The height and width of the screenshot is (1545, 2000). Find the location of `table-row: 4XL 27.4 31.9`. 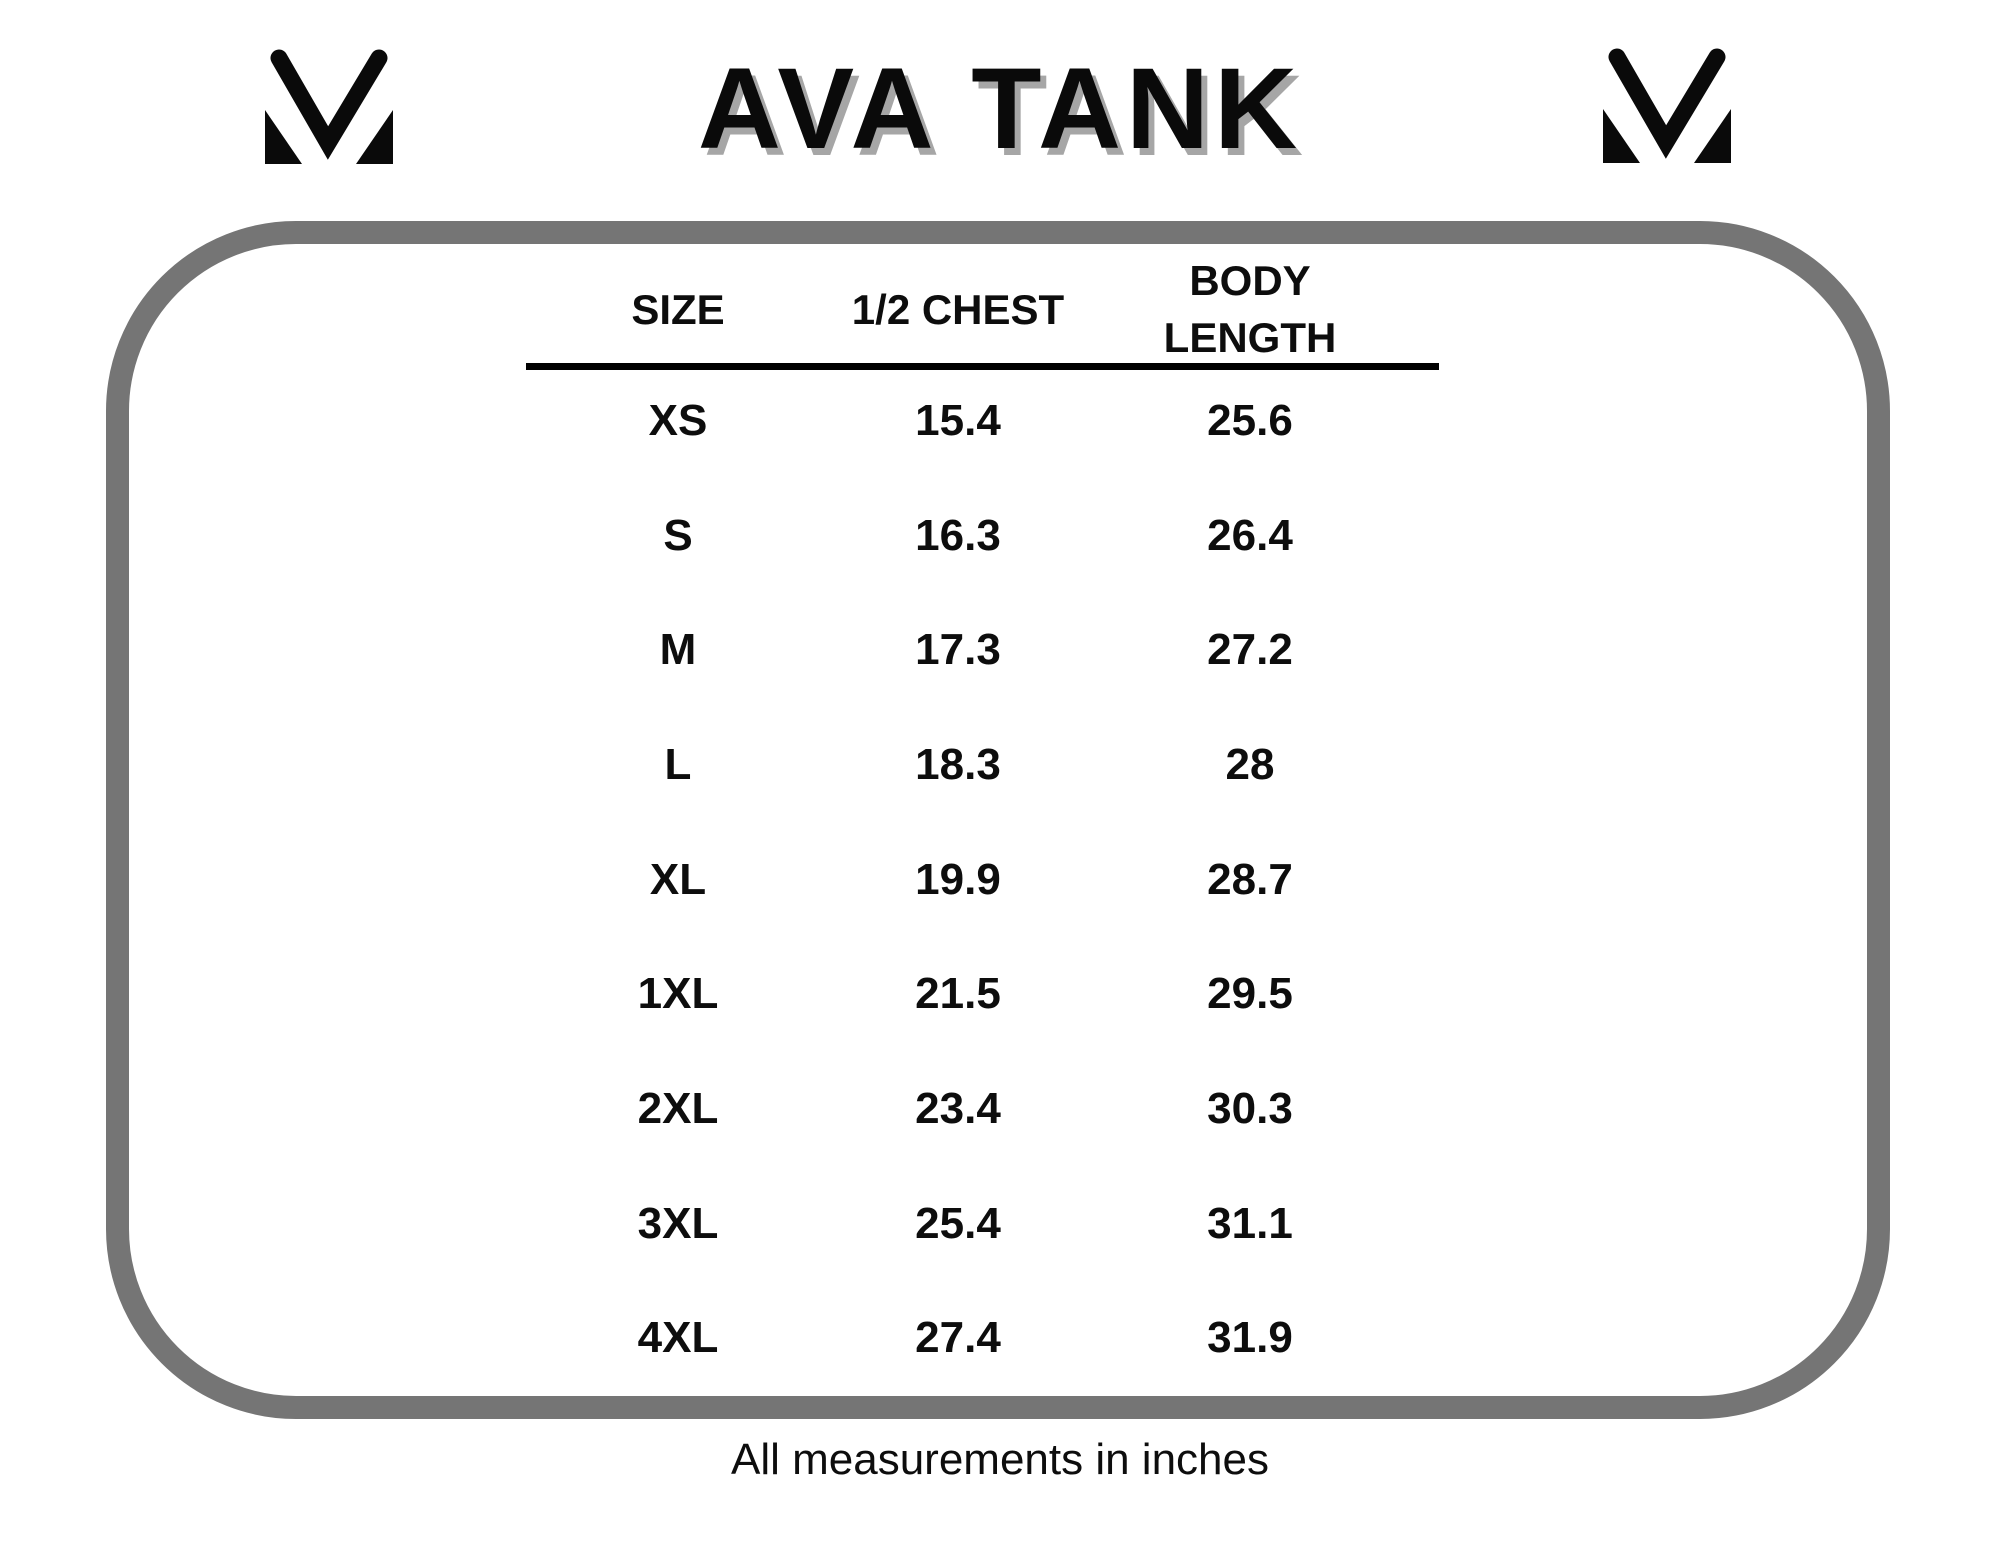

table-row: 4XL 27.4 31.9 is located at coordinates (1000, 1338).